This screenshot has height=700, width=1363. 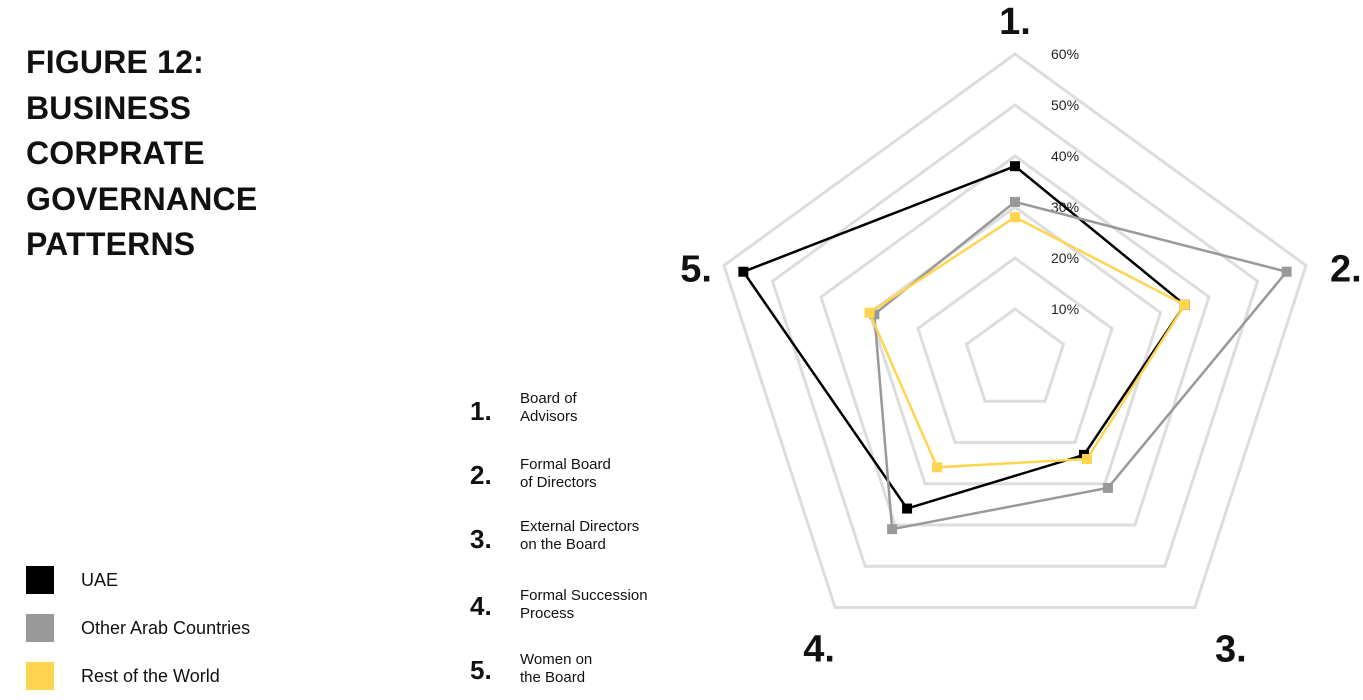 I want to click on legend-label: Rest of the World, so click(x=150, y=675).